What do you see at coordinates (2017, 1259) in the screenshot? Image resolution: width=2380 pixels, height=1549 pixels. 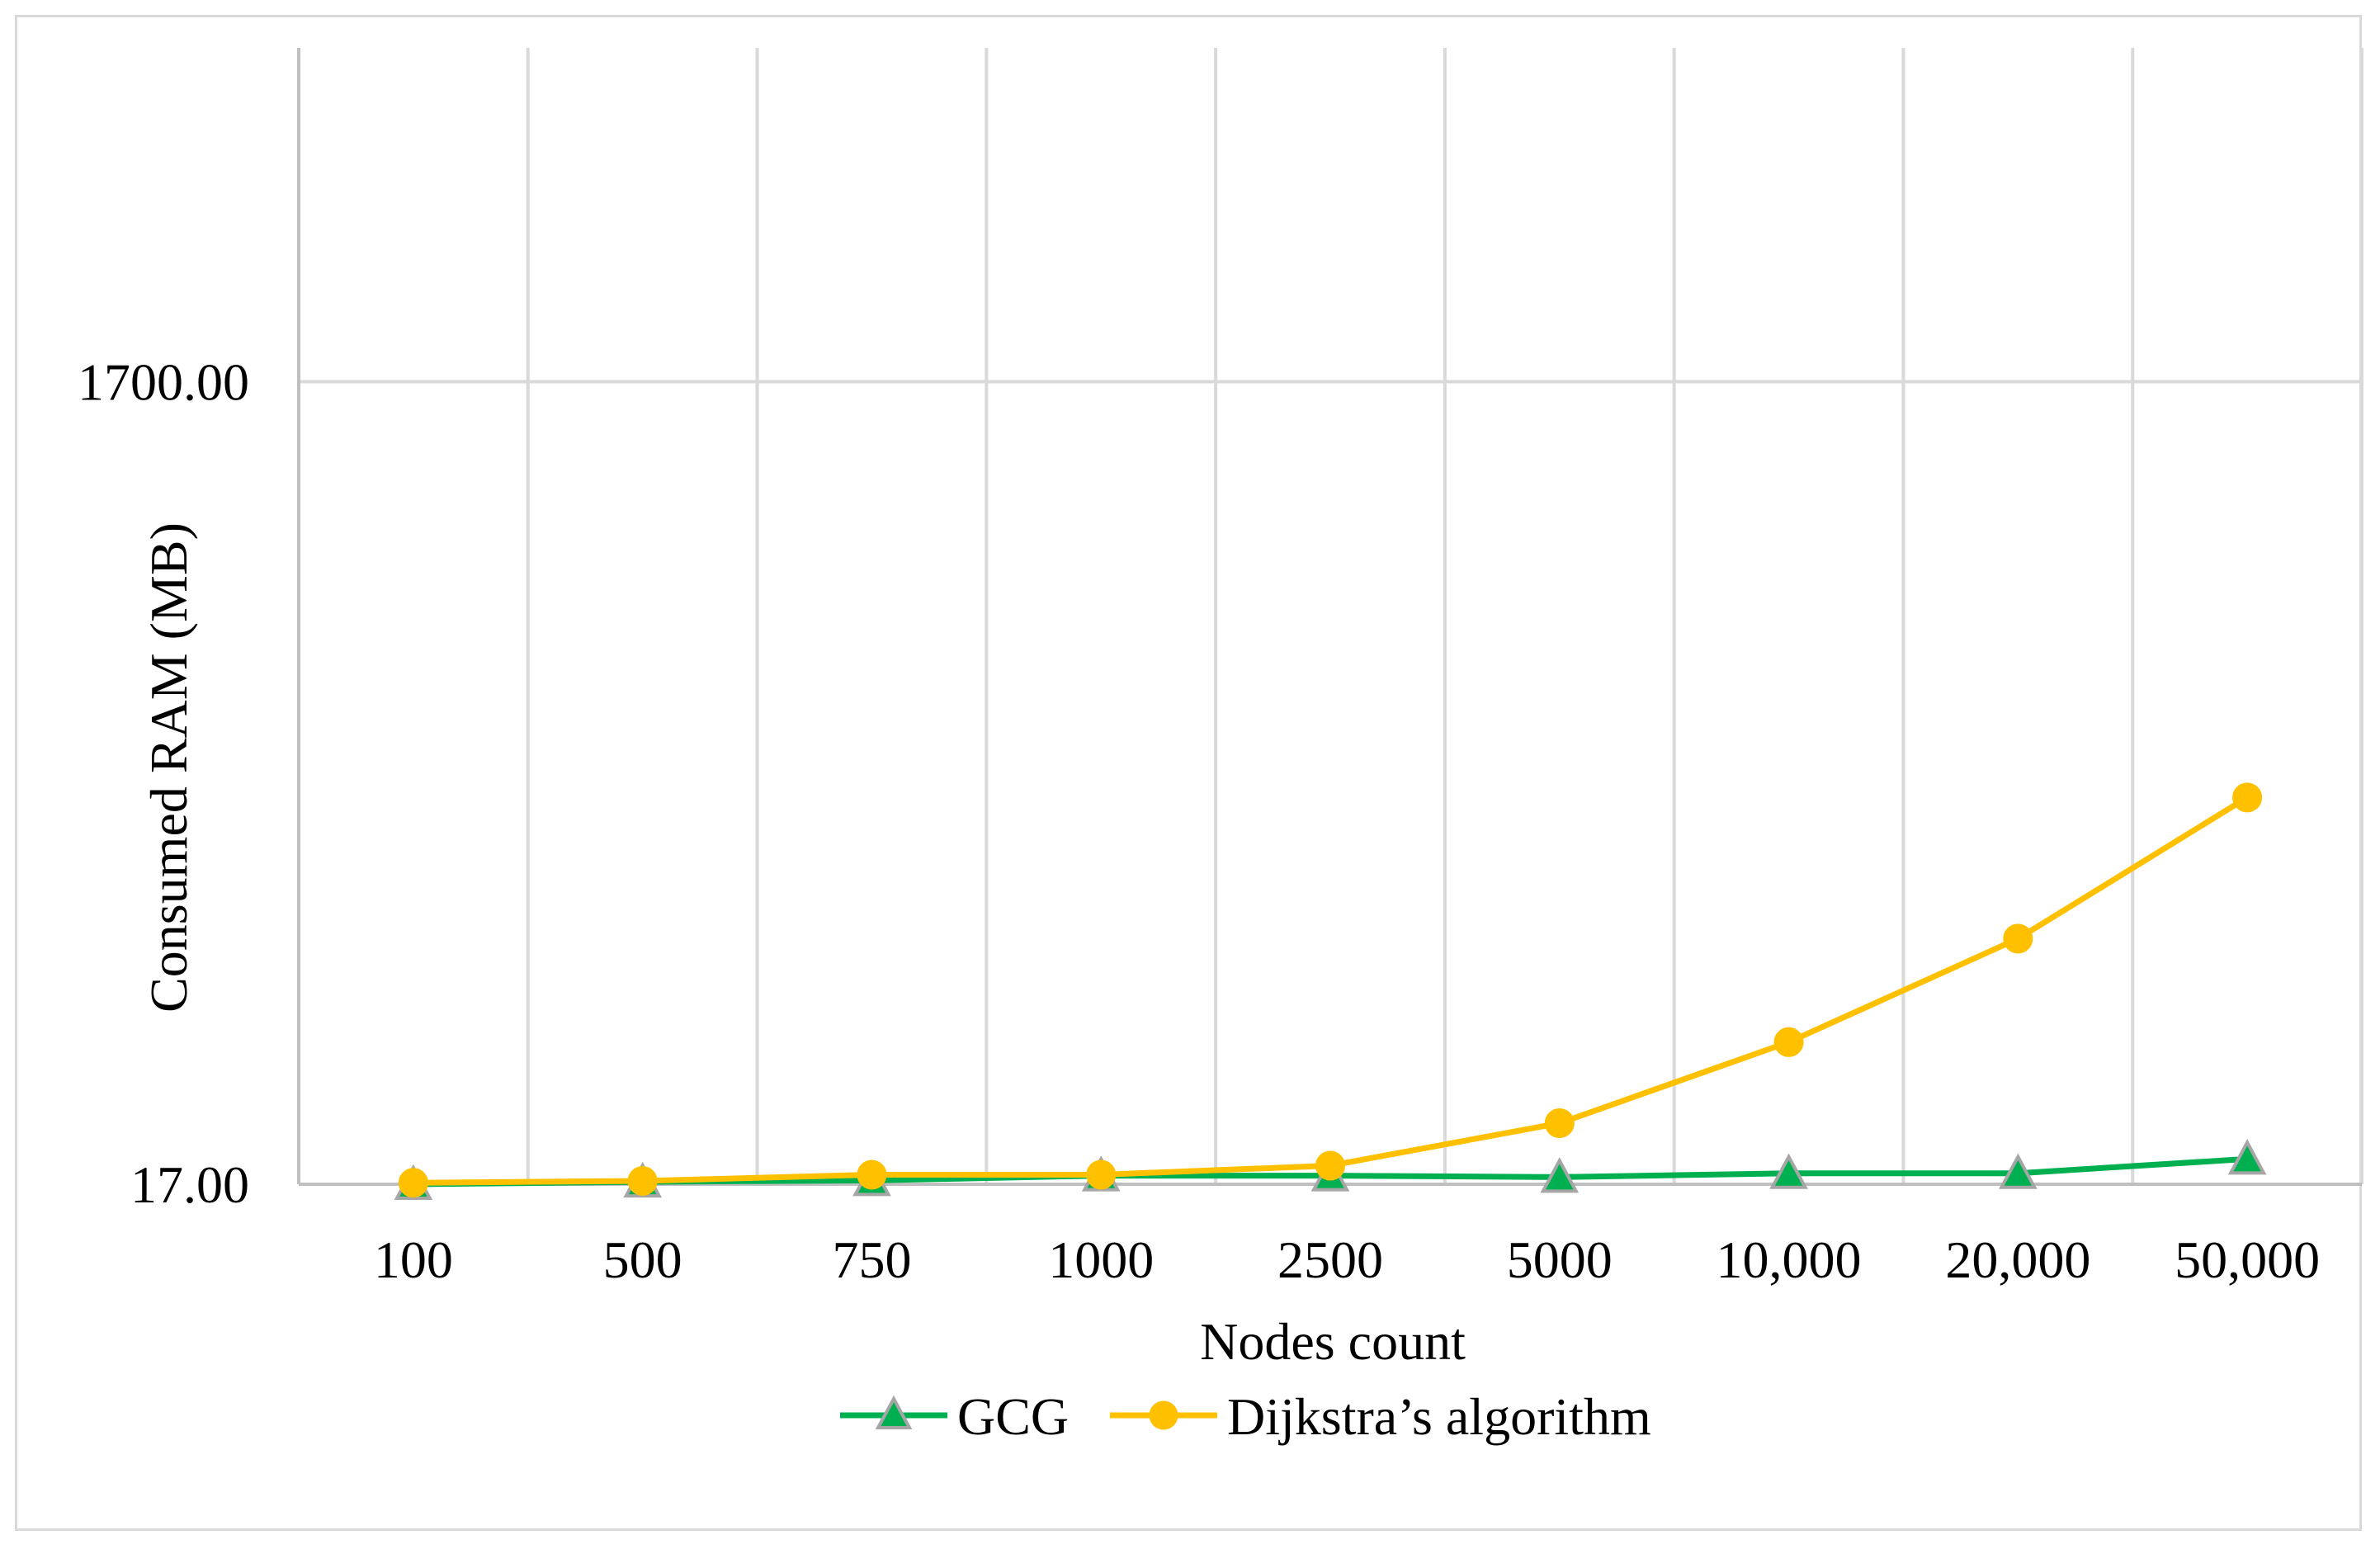 I see `x-tick-label: 20,000` at bounding box center [2017, 1259].